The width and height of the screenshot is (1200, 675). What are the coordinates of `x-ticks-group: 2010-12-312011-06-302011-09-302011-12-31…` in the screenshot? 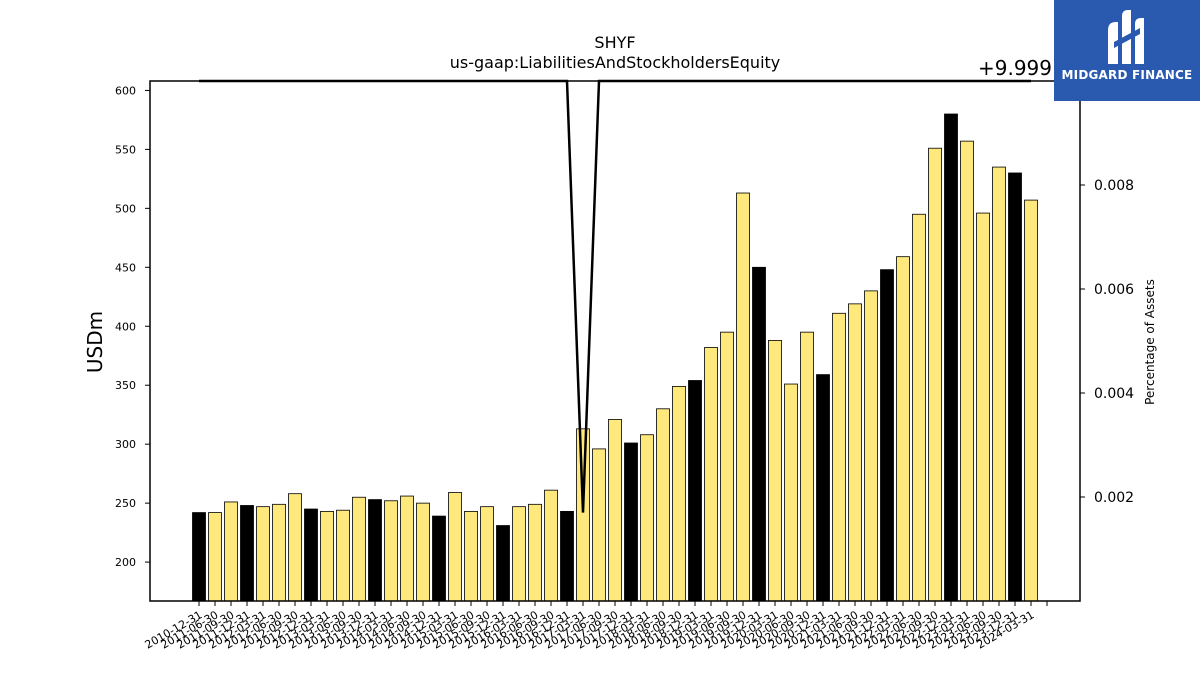 It's located at (595, 626).